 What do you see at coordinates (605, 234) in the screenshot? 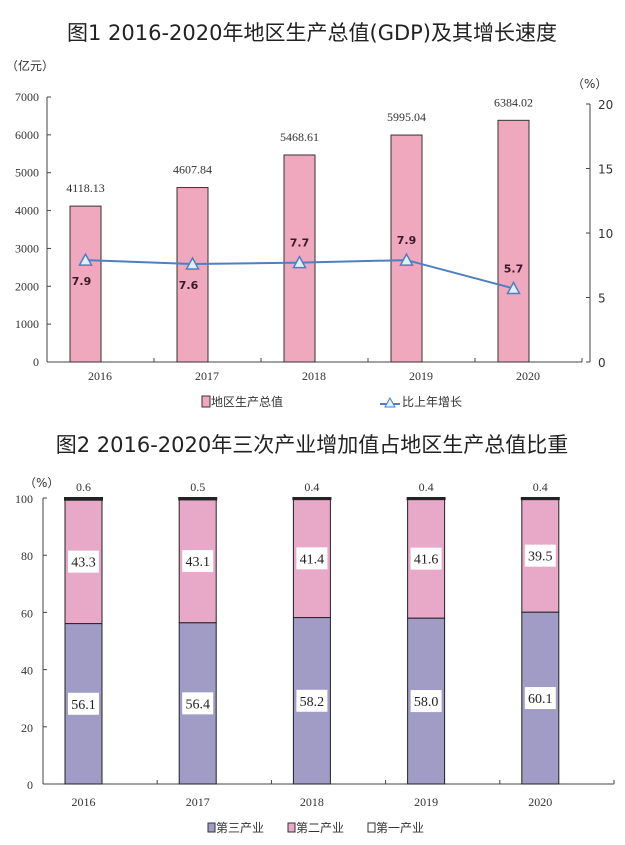
I see `right-tick-label: 10` at bounding box center [605, 234].